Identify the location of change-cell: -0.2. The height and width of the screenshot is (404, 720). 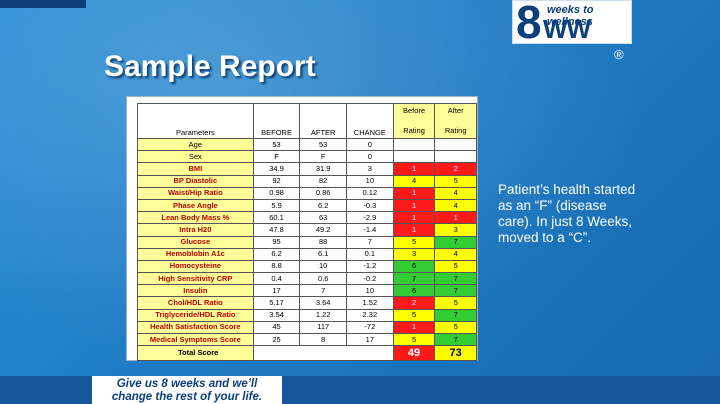
(369, 279).